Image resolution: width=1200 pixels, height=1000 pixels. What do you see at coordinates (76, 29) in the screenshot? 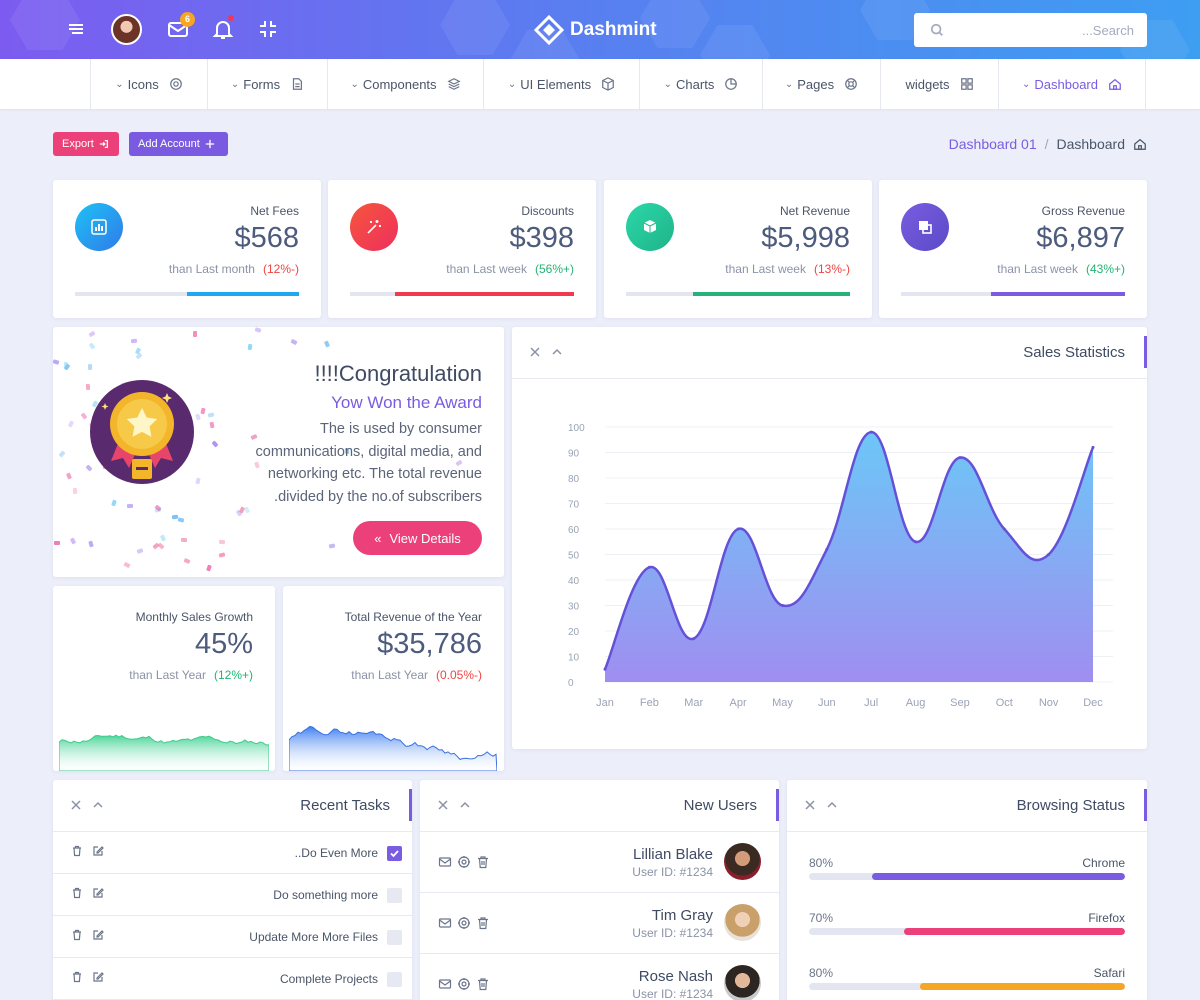
I see `menu-toggle-icon` at bounding box center [76, 29].